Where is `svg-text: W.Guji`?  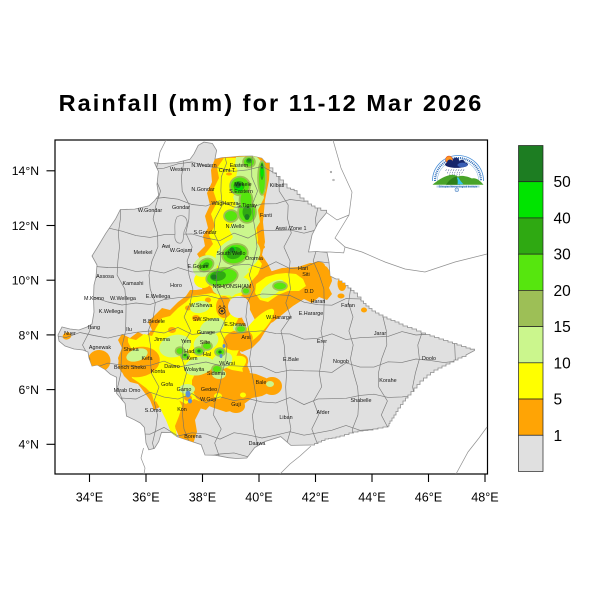 svg-text: W.Guji is located at coordinates (208, 400).